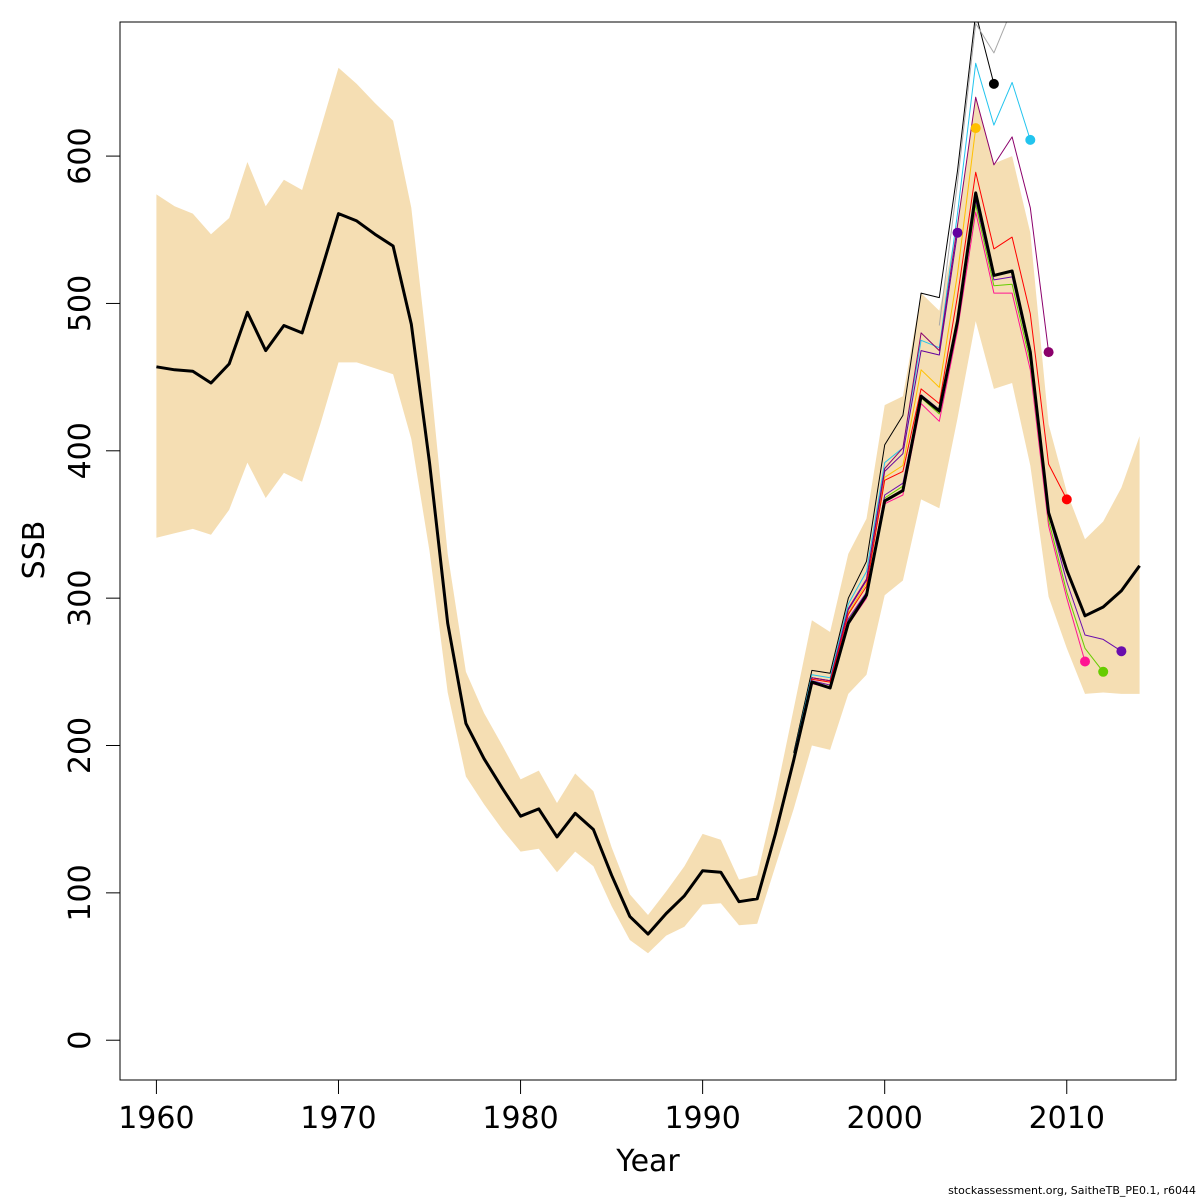 This screenshot has height=1200, width=1200. What do you see at coordinates (80, 303) in the screenshot?
I see `y-tick-label: 500` at bounding box center [80, 303].